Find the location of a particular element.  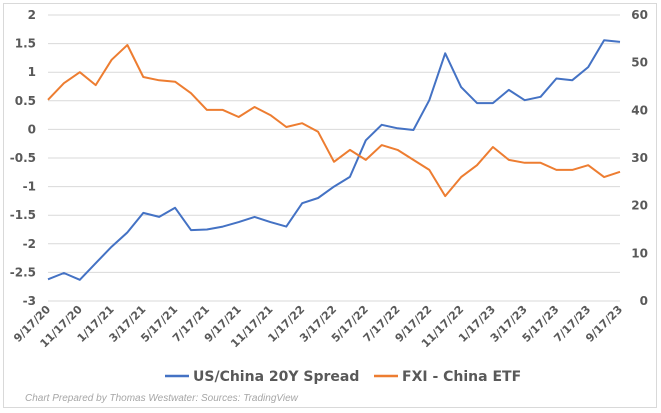

left-tick-label: -3 is located at coordinates (29, 301).